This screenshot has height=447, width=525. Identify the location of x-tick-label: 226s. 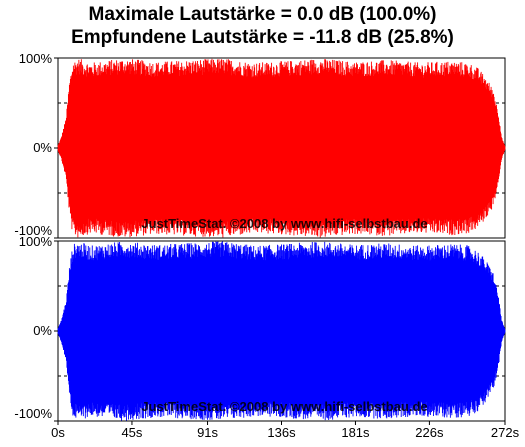
(429, 432).